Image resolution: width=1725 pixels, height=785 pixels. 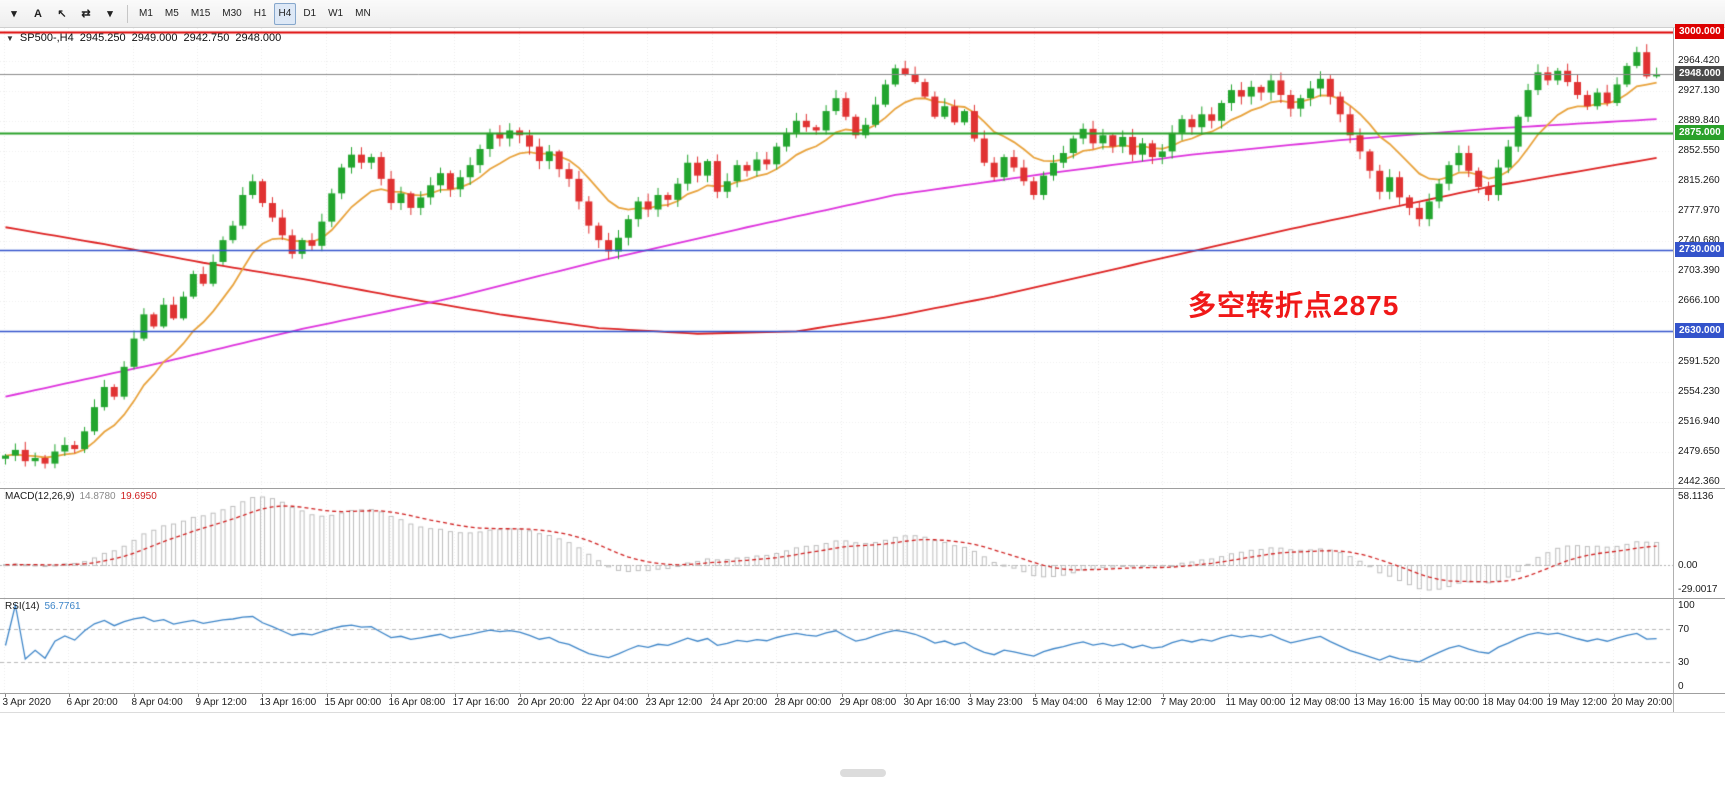 What do you see at coordinates (1699, 543) in the screenshot?
I see `macd-axis: 58.1136 0.00 -29.0017` at bounding box center [1699, 543].